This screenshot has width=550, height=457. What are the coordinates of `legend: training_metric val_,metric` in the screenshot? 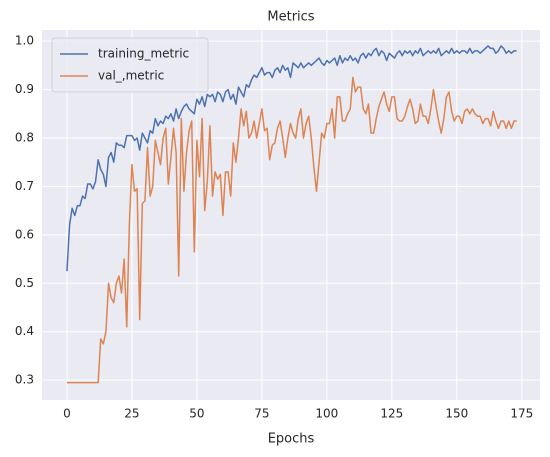 It's located at (130, 65).